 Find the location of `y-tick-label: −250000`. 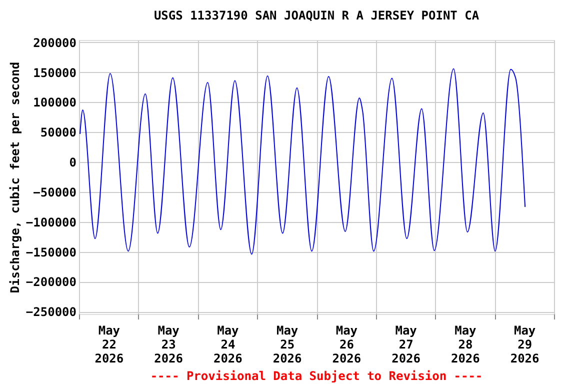

y-tick-label: −250000 is located at coordinates (51, 312).